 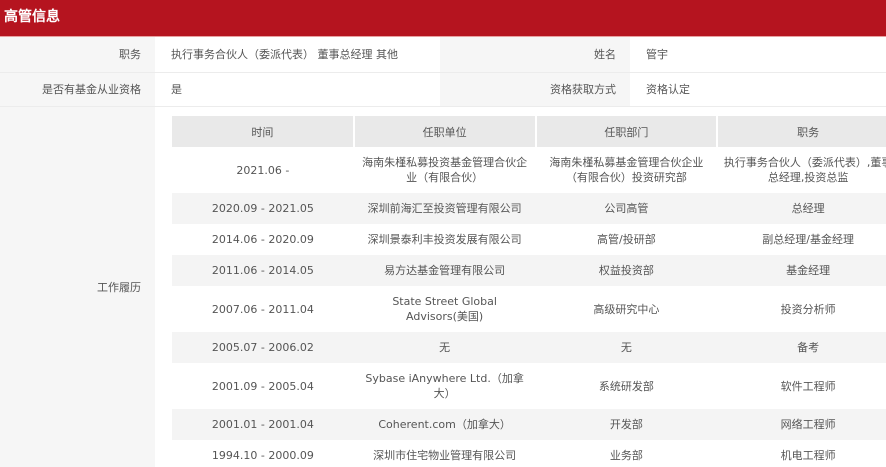 What do you see at coordinates (668, 89) in the screenshot?
I see `method-value: 资格认定` at bounding box center [668, 89].